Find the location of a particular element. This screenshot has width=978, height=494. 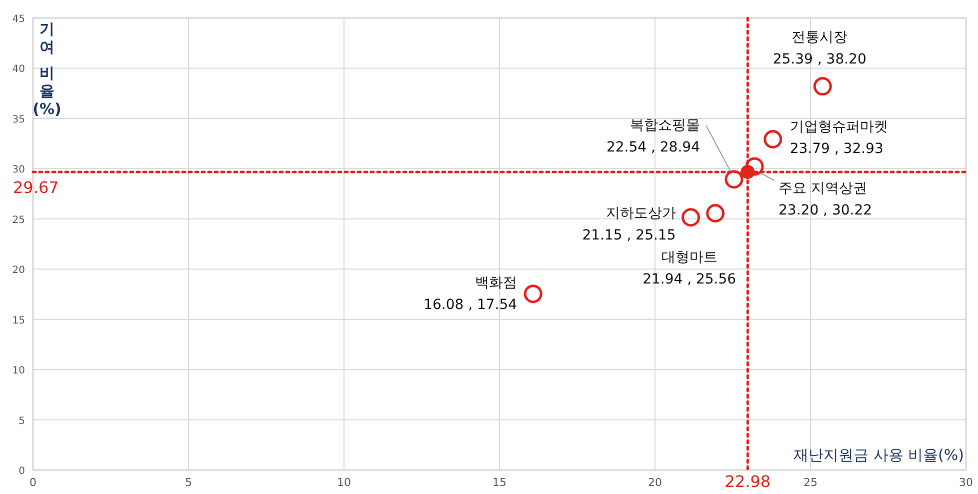

x-tick-label: 25 is located at coordinates (811, 482).